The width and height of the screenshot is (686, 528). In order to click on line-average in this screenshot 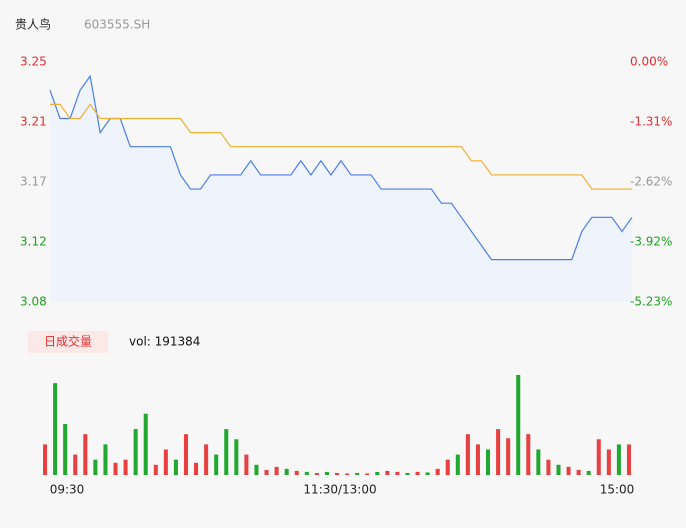, I will do `click(341, 146)`.